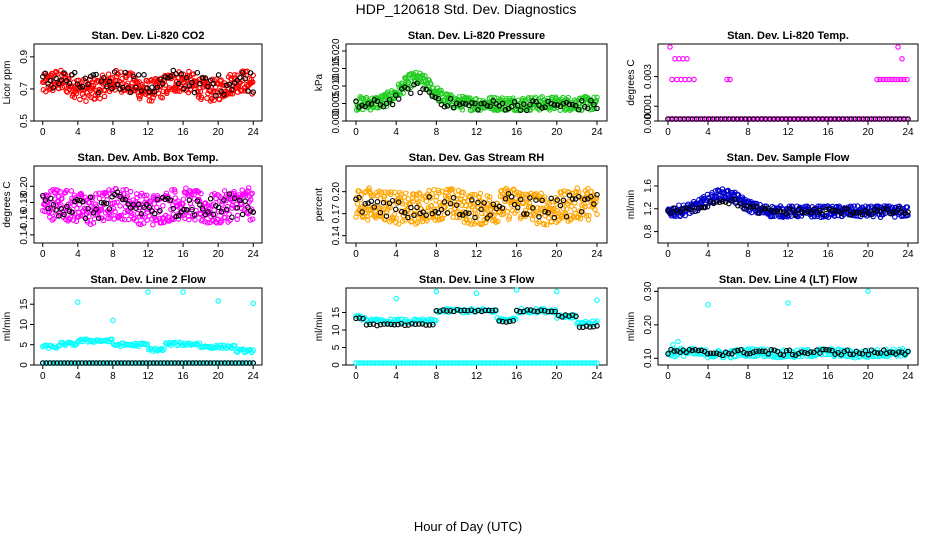 Image resolution: width=936 pixels, height=540 pixels. Describe the element at coordinates (24, 324) in the screenshot. I see `y-tick-label: 10` at that location.